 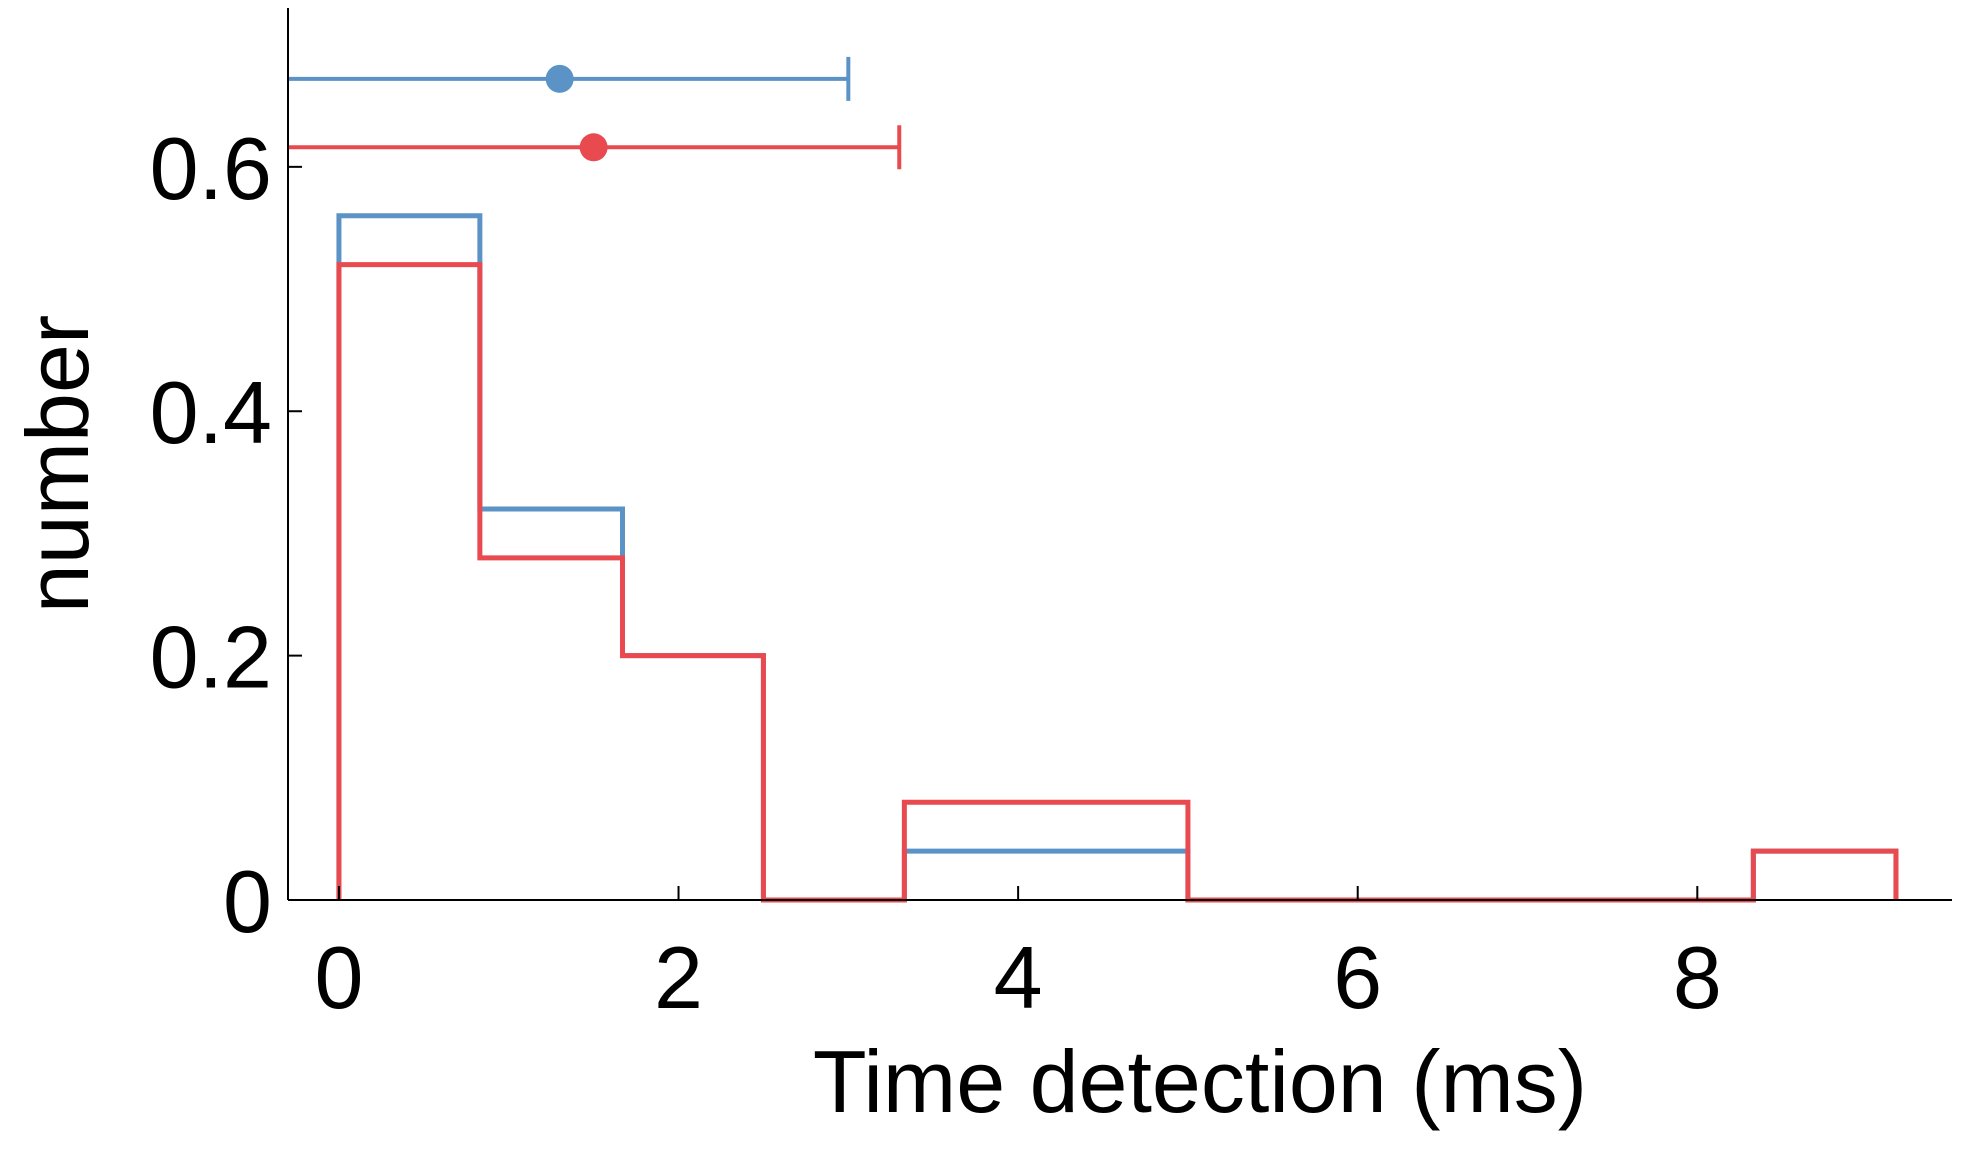 What do you see at coordinates (211, 412) in the screenshot?
I see `y-tick-label: 0.4` at bounding box center [211, 412].